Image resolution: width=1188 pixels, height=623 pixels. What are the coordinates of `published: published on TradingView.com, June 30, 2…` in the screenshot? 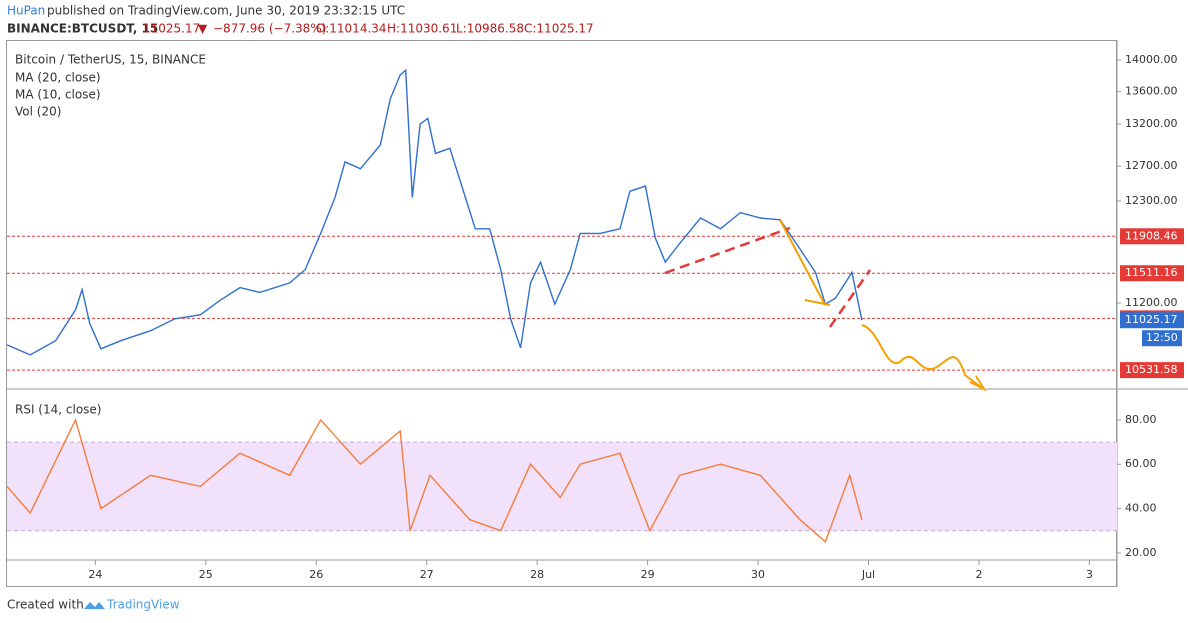 It's located at (226, 11).